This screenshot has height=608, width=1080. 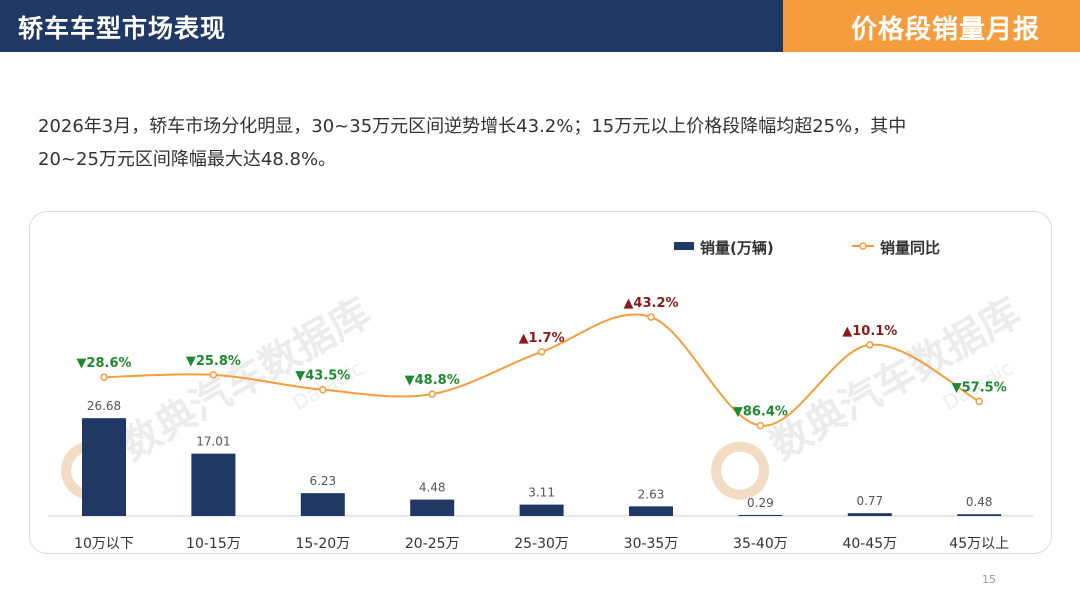 I want to click on yoy-label-6: ▼86.4%, so click(x=760, y=412).